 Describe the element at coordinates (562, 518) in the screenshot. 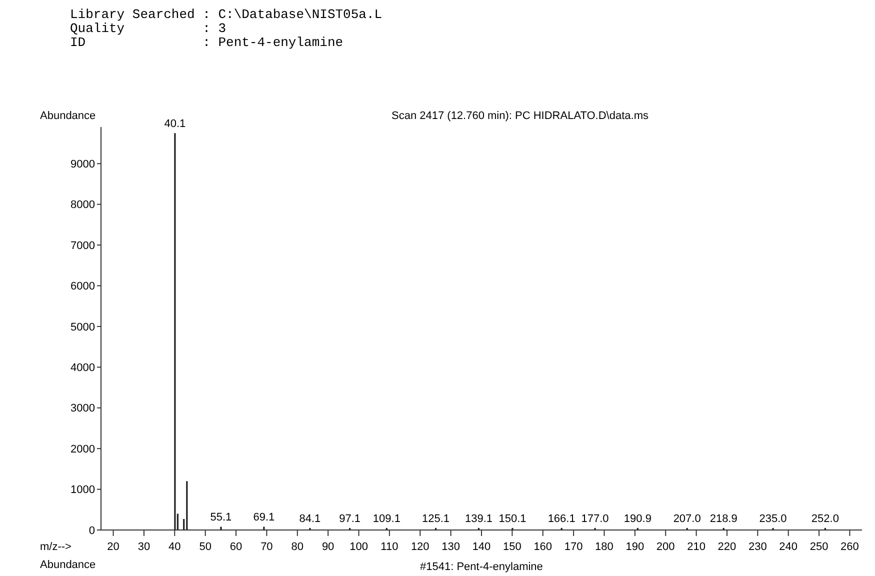

I see `annotation: 166.1` at that location.